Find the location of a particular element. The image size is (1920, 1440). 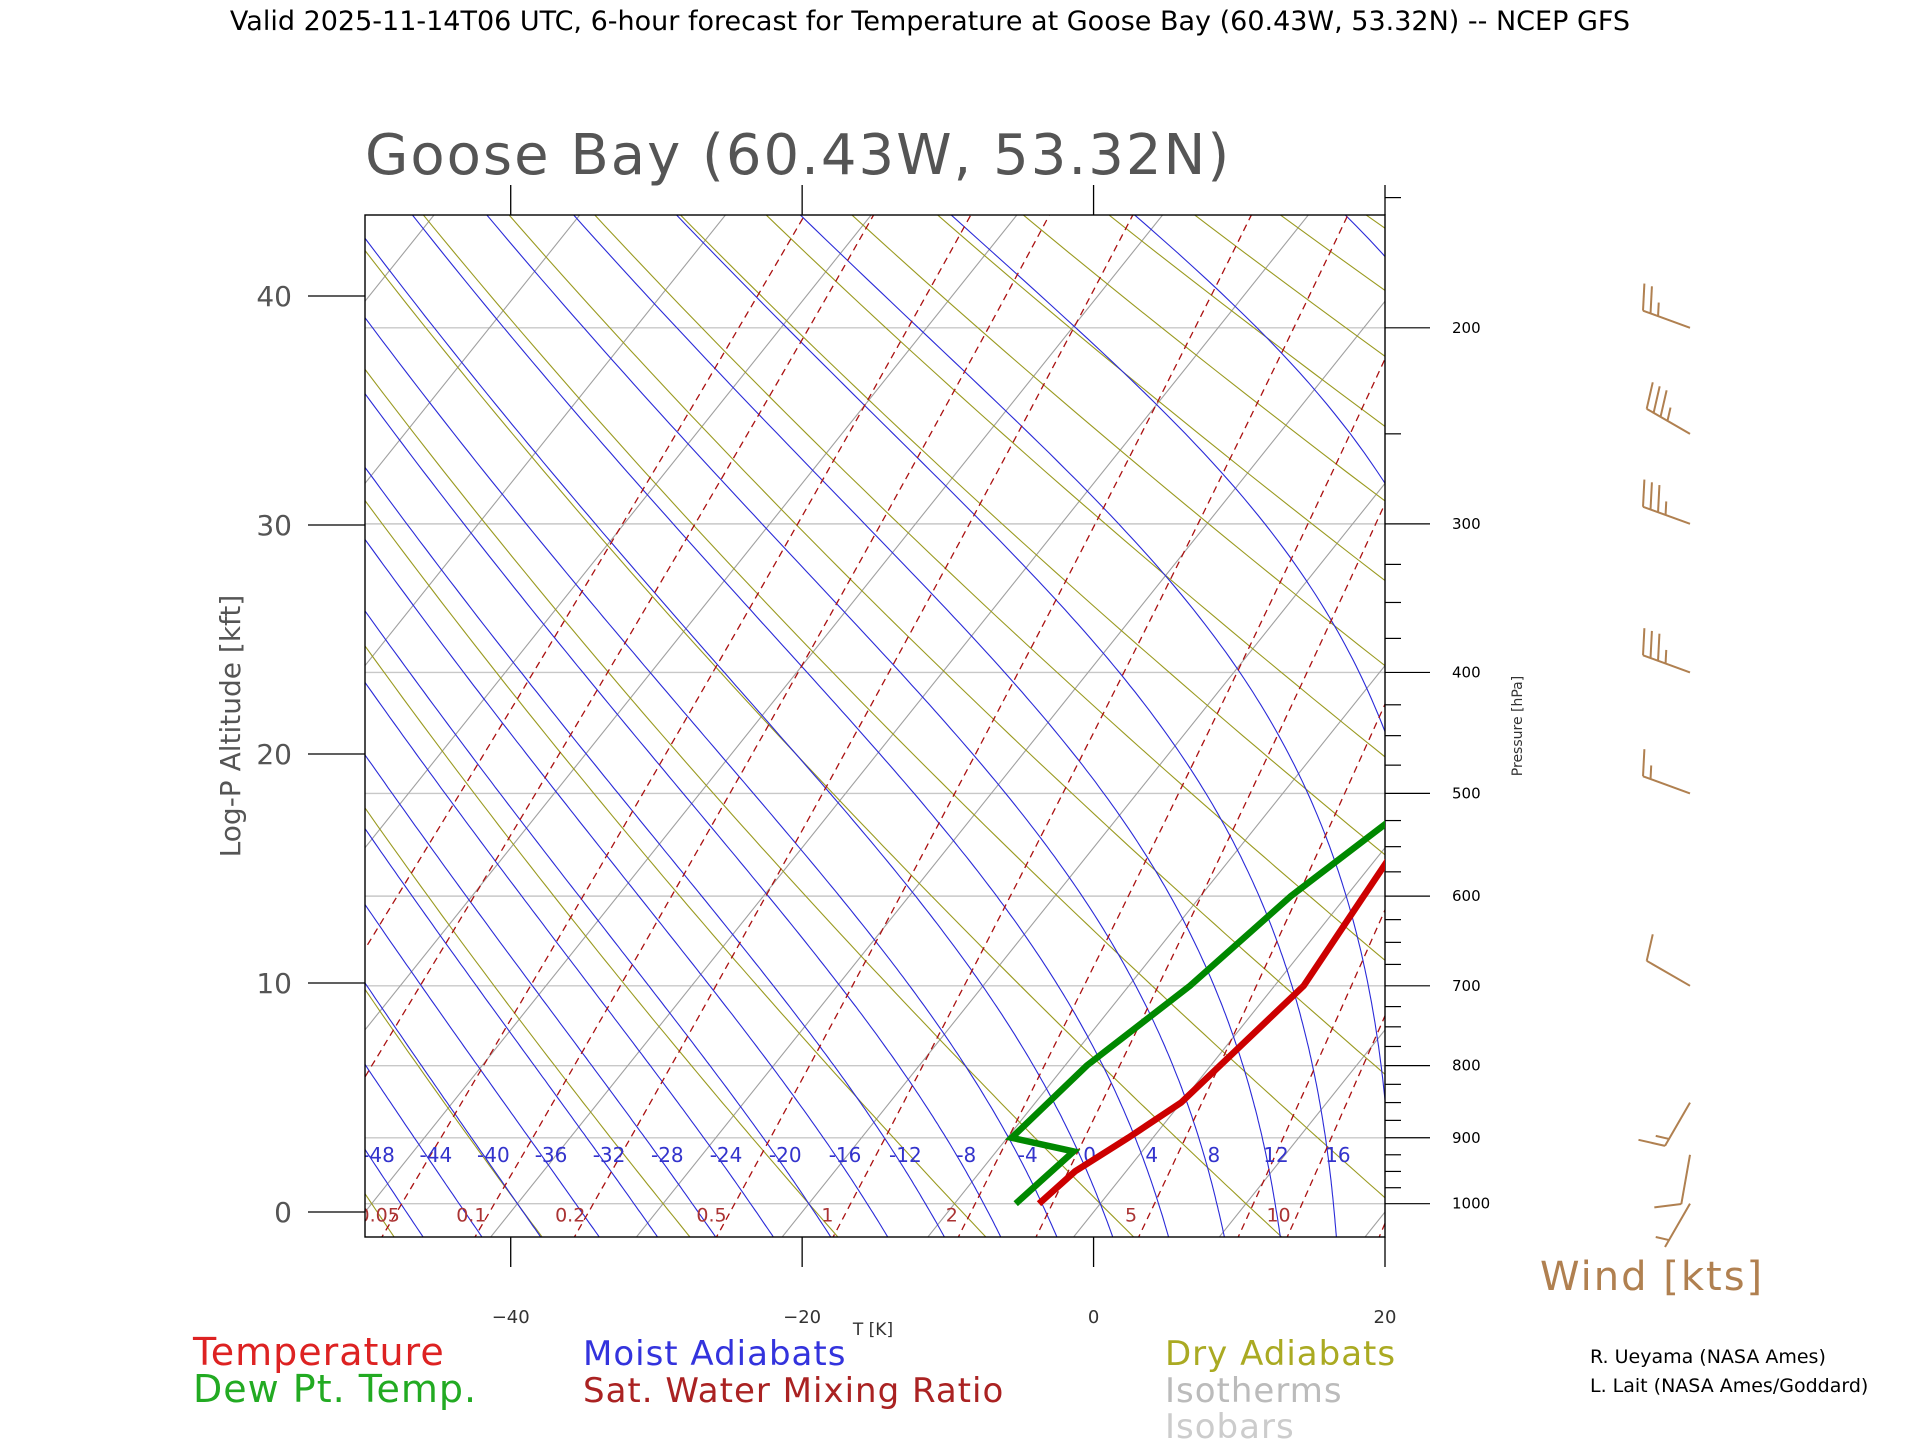

chart-title: Goose Bay (60.43W, 53.32N) is located at coordinates (798, 155).